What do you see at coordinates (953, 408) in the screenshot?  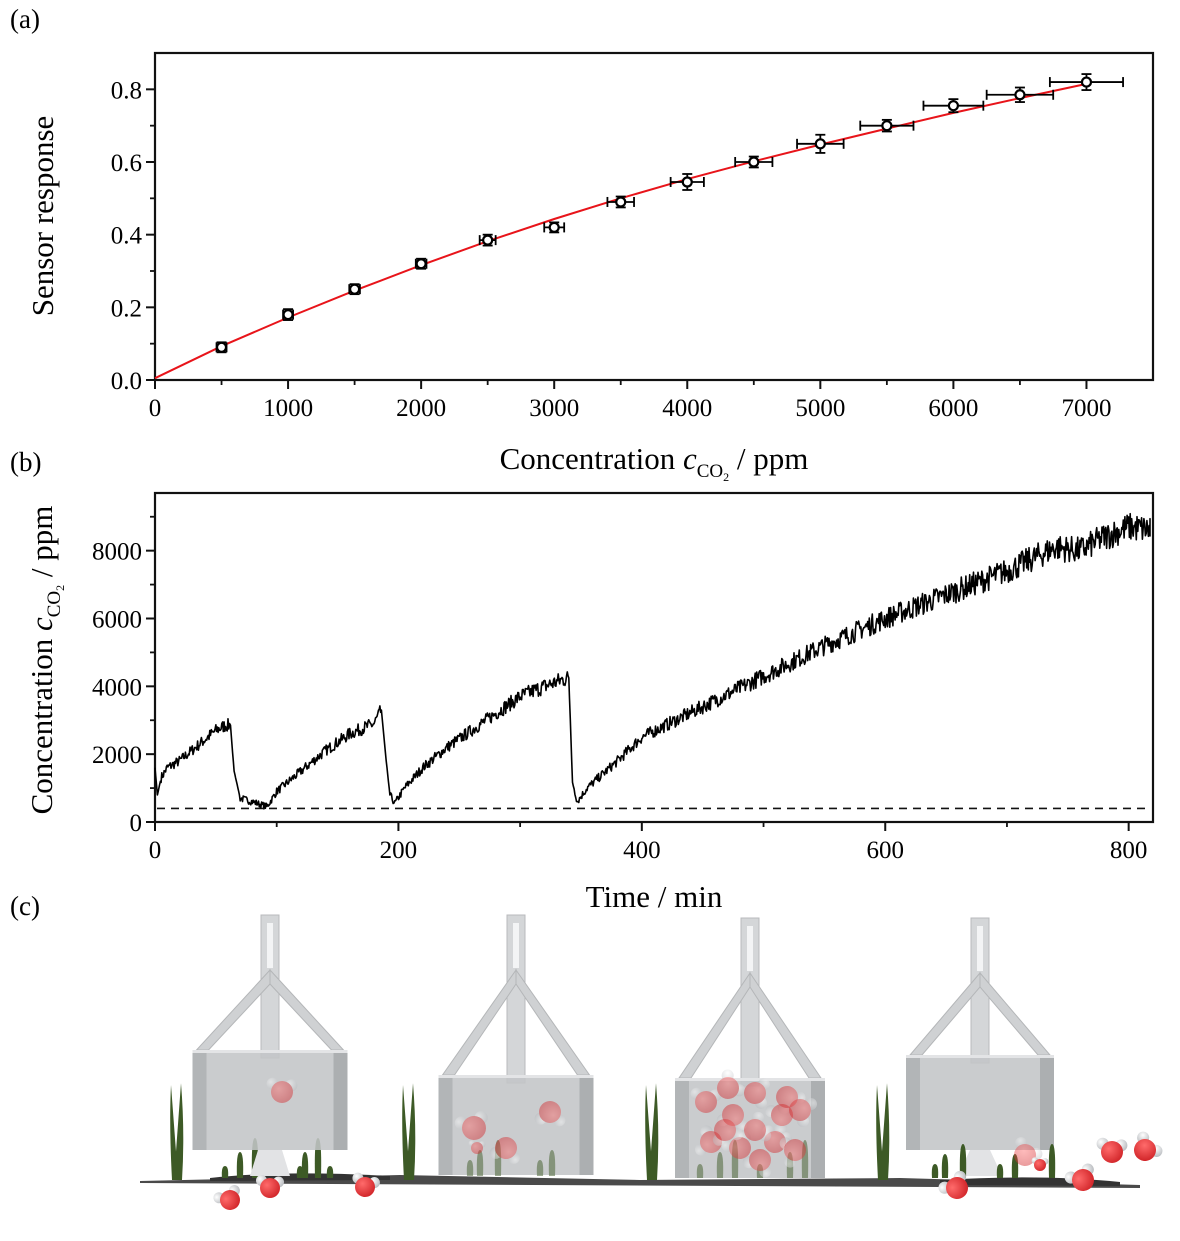 I see `x-tick-label: 6000` at bounding box center [953, 408].